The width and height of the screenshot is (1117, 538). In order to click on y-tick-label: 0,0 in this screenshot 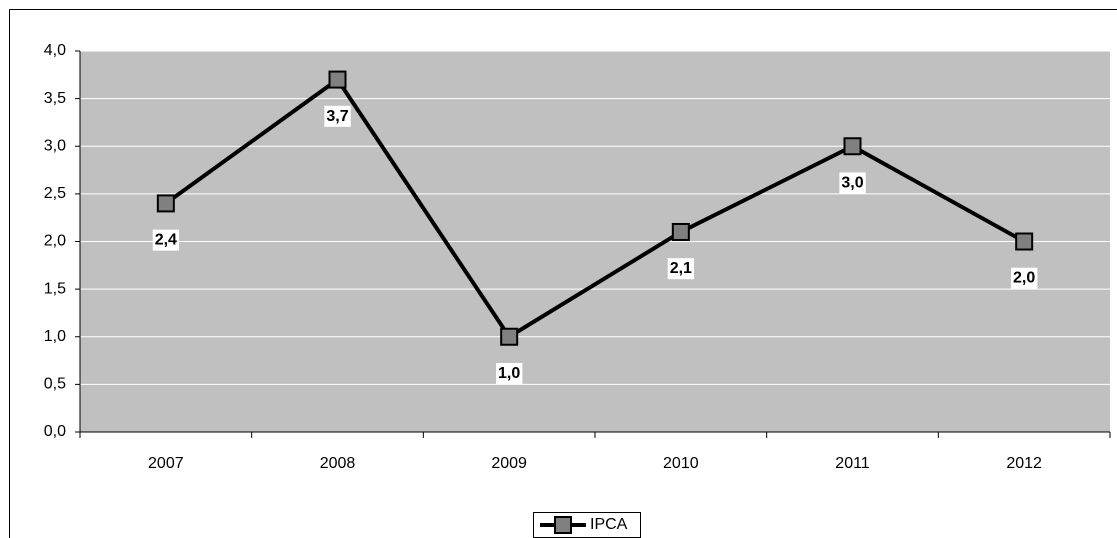, I will do `click(55, 431)`.